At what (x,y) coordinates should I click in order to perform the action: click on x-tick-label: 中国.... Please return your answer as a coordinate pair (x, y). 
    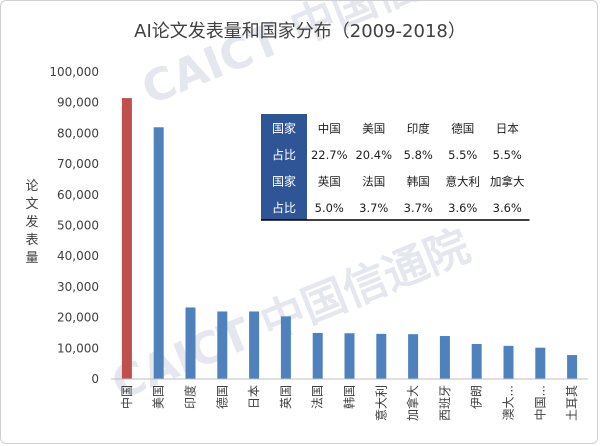
    Looking at the image, I should click on (539, 402).